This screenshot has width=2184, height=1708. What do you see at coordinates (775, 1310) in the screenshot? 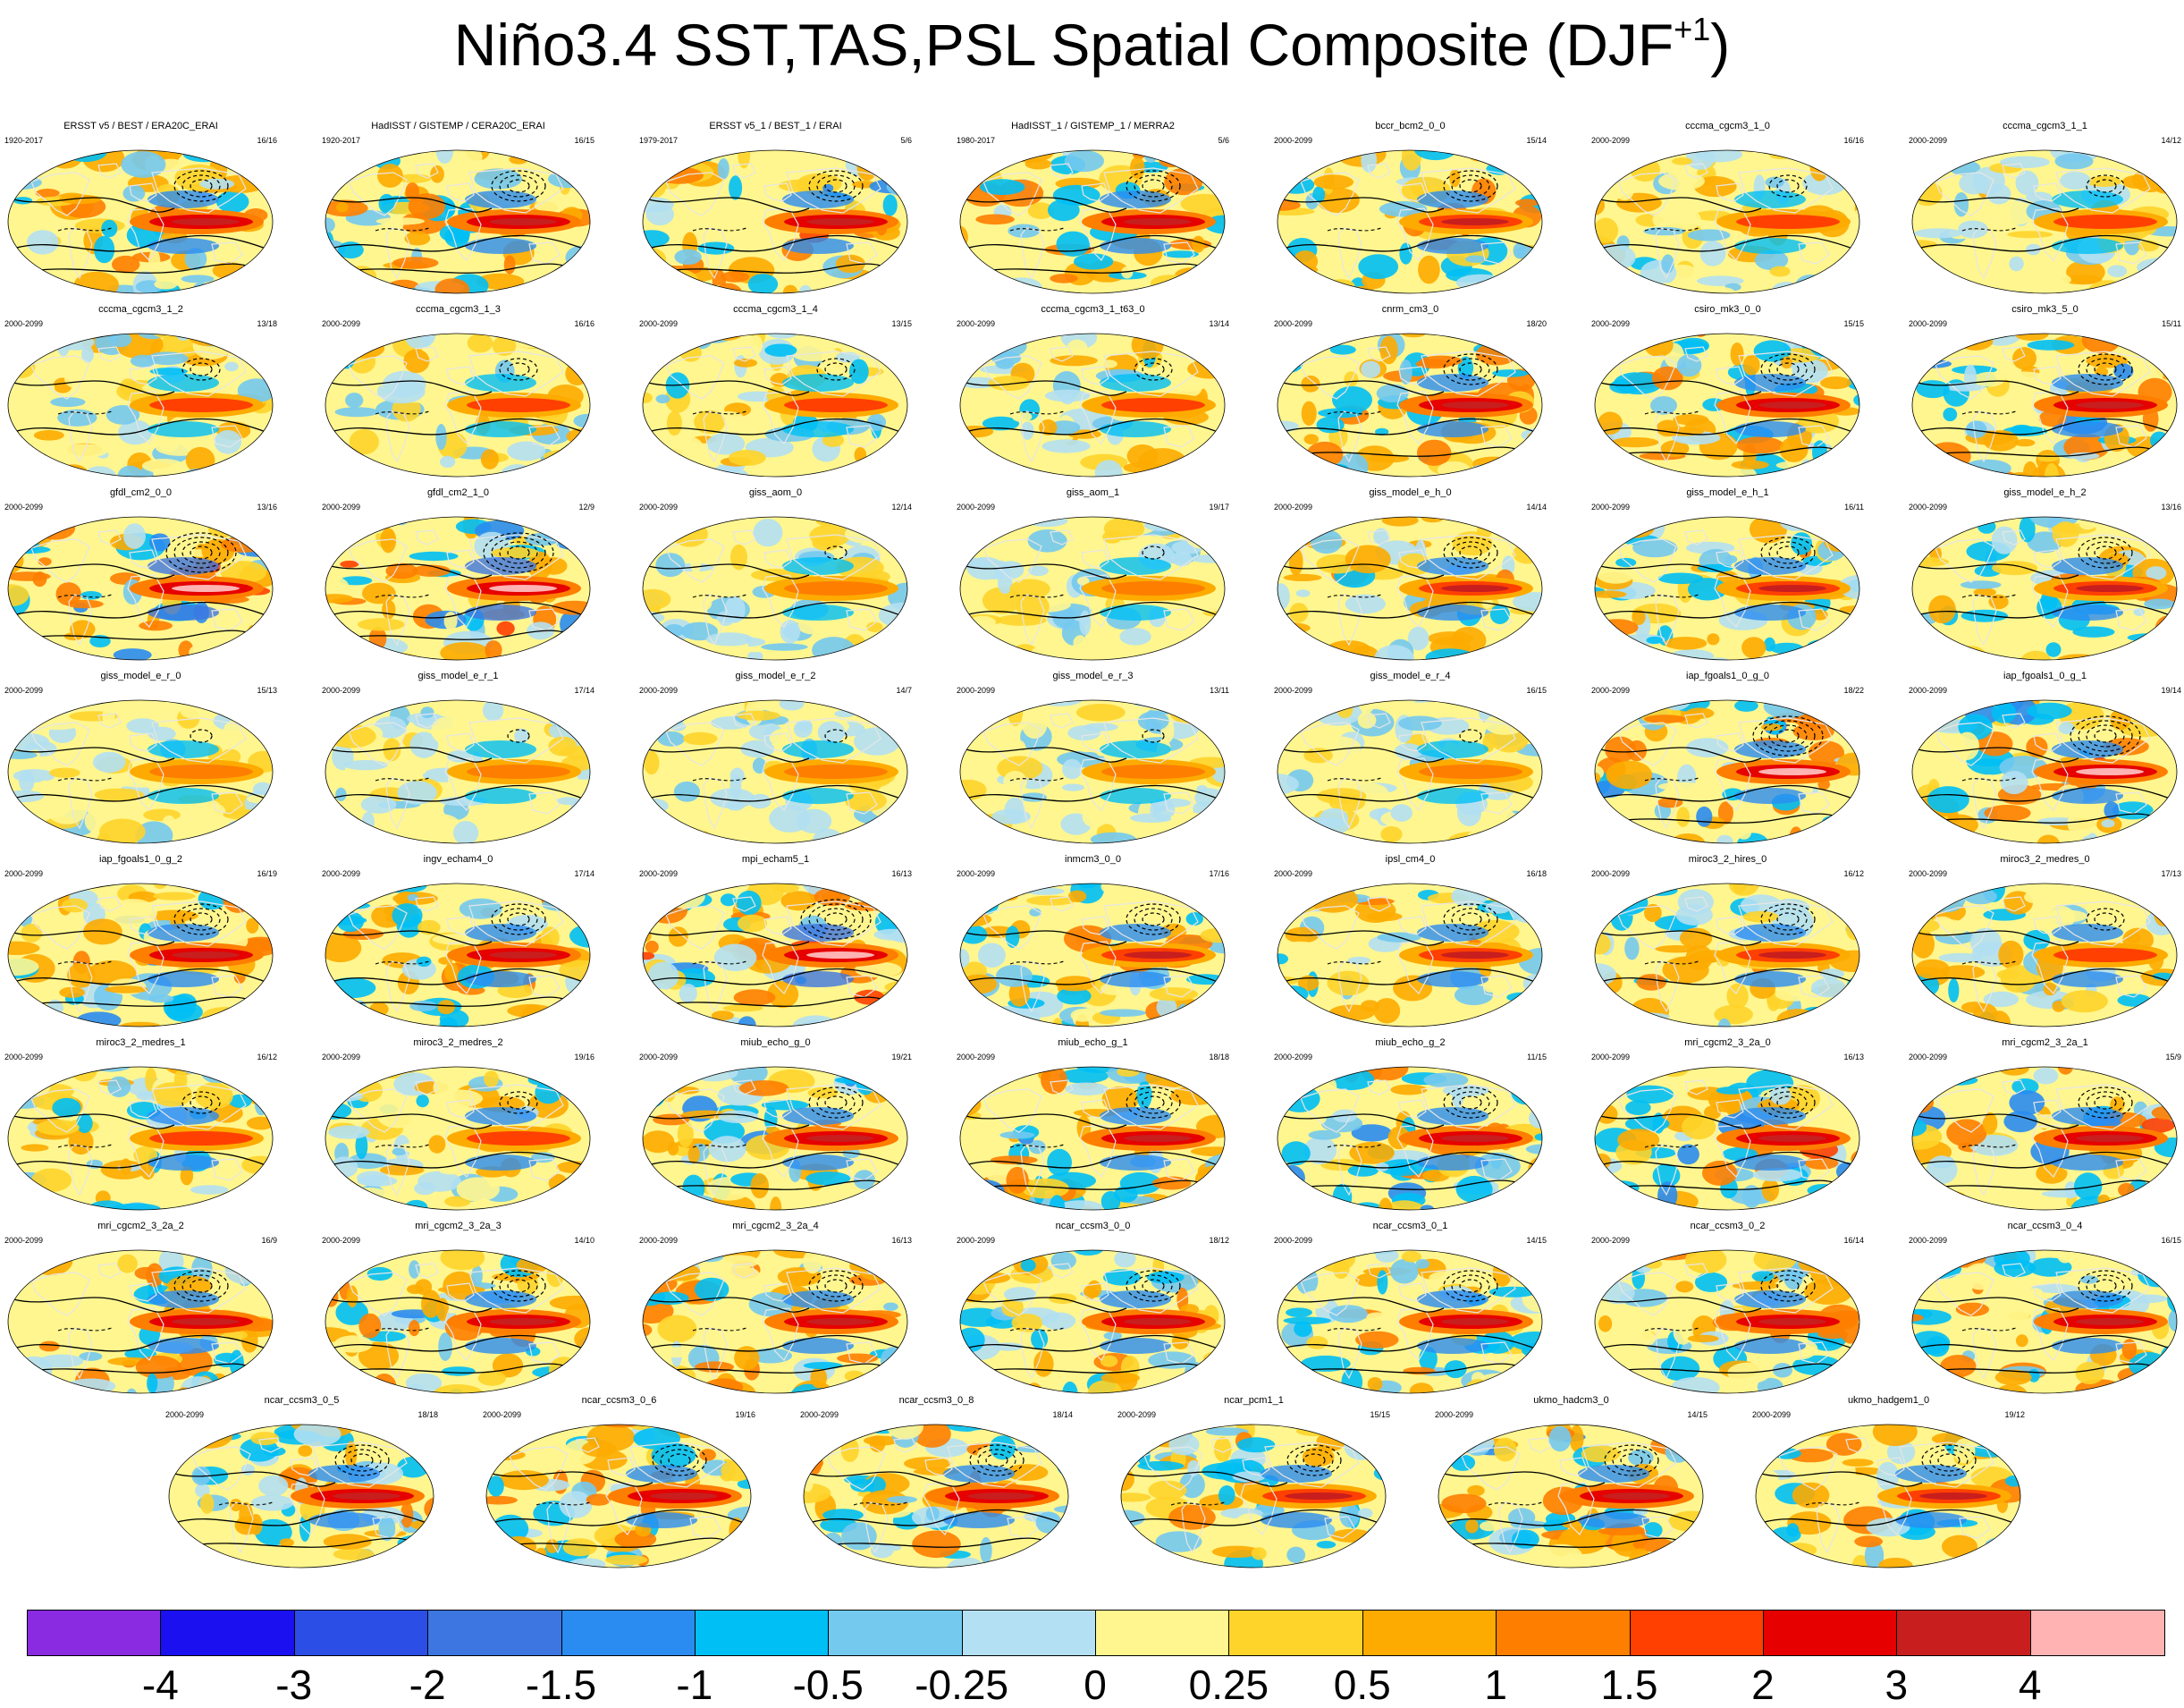
I see `map-panel: mri_cgcm2_3_2a_4 2000-2099 16/13` at bounding box center [775, 1310].